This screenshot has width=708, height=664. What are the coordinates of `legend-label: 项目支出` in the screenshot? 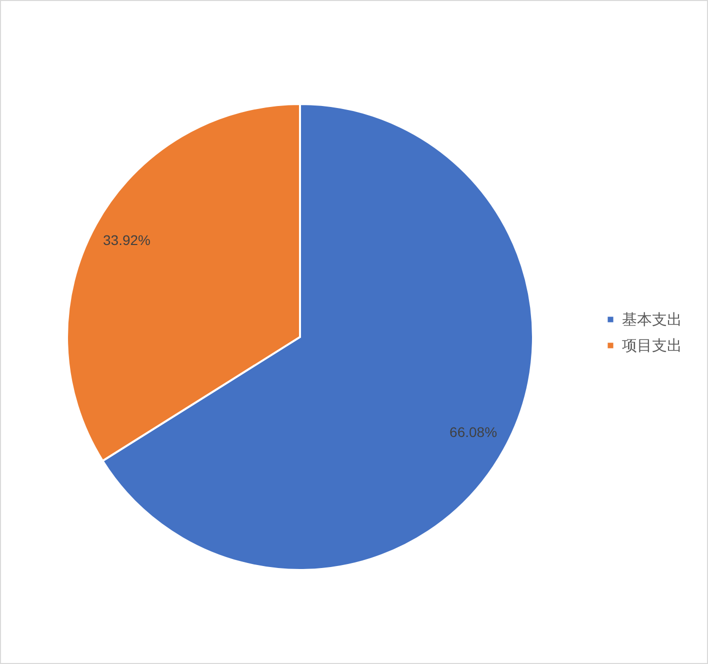 It's located at (652, 345).